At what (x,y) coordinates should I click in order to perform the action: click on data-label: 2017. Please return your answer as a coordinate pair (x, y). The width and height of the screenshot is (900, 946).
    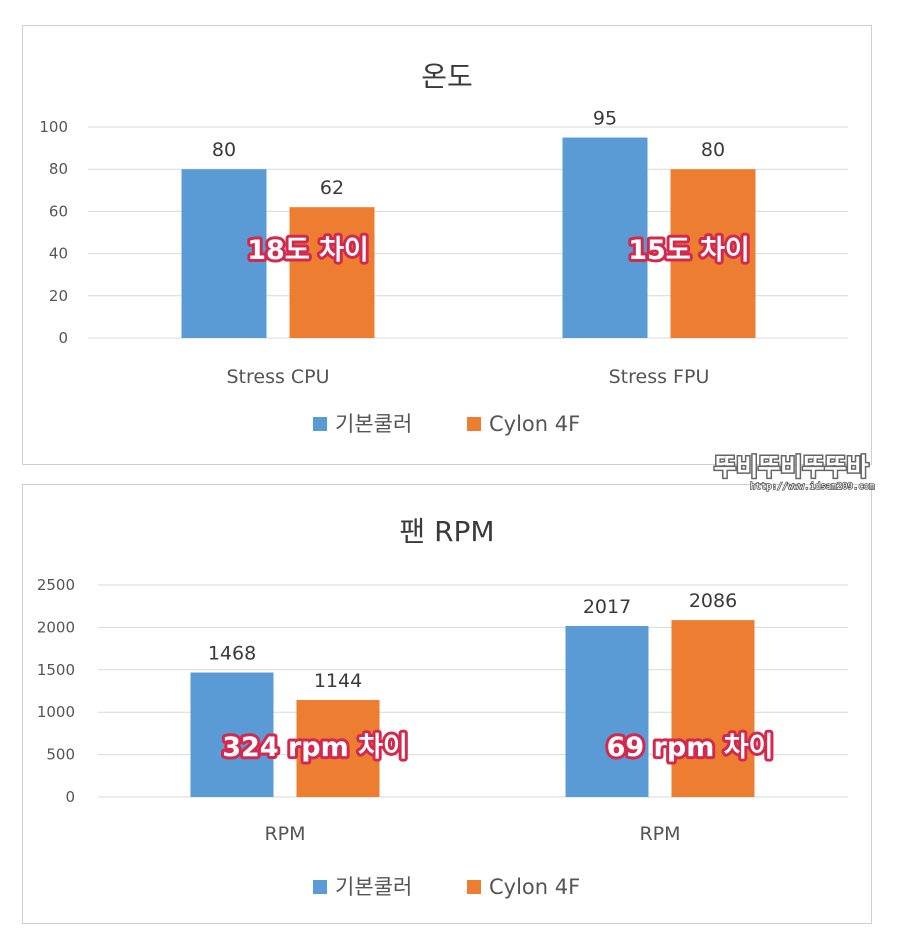
    Looking at the image, I should click on (607, 607).